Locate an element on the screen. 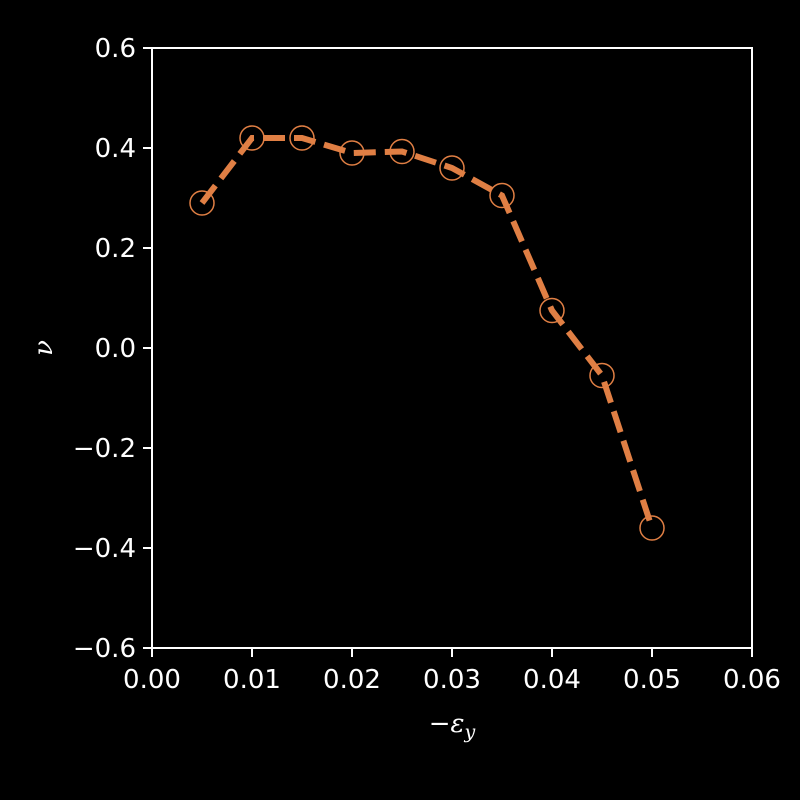 The image size is (800, 800). y-tick-label: 0.4 is located at coordinates (115, 149).